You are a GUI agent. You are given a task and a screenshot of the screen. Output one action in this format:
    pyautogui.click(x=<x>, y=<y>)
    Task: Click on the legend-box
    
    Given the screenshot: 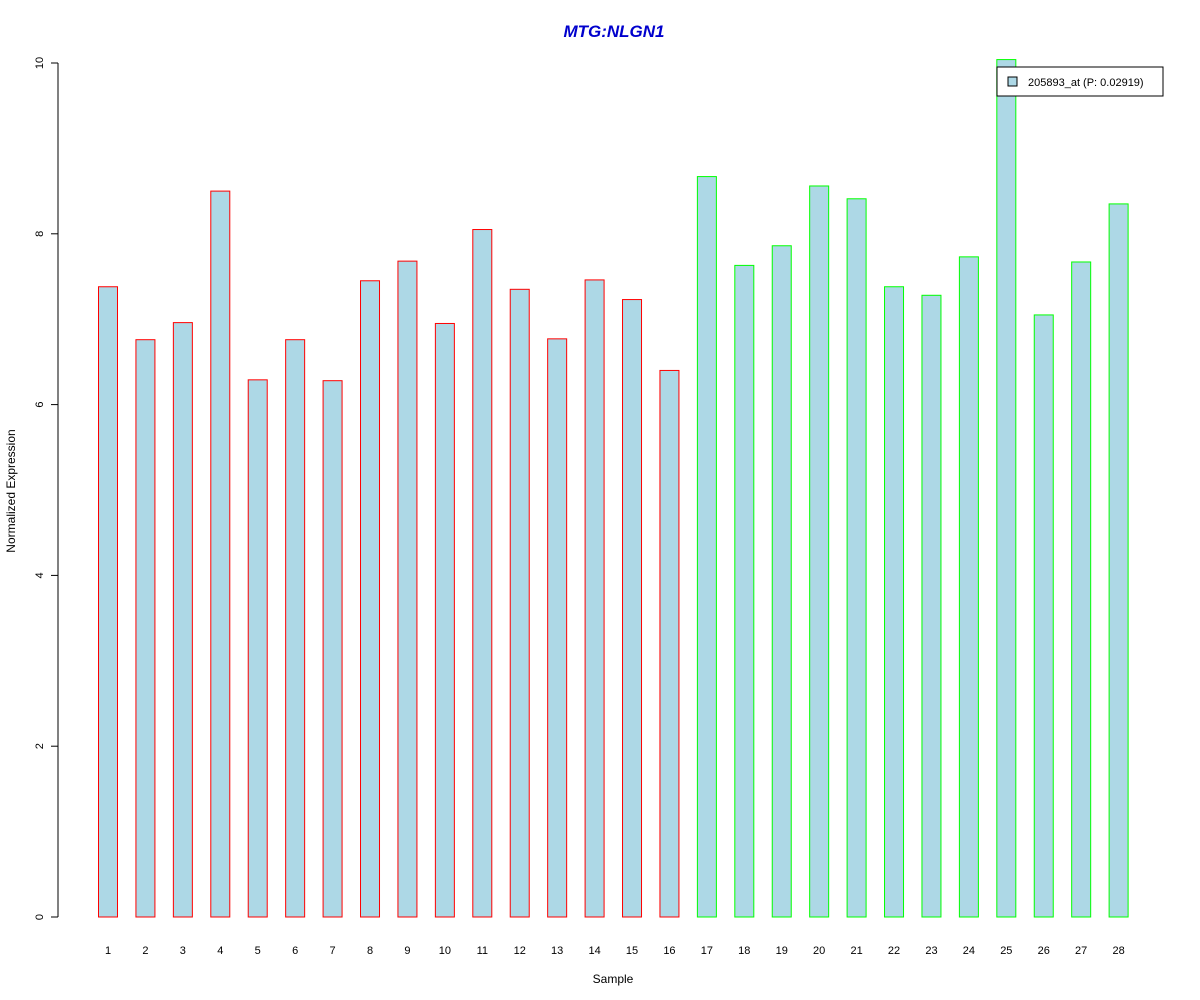 What is the action you would take?
    pyautogui.click(x=1080, y=81)
    